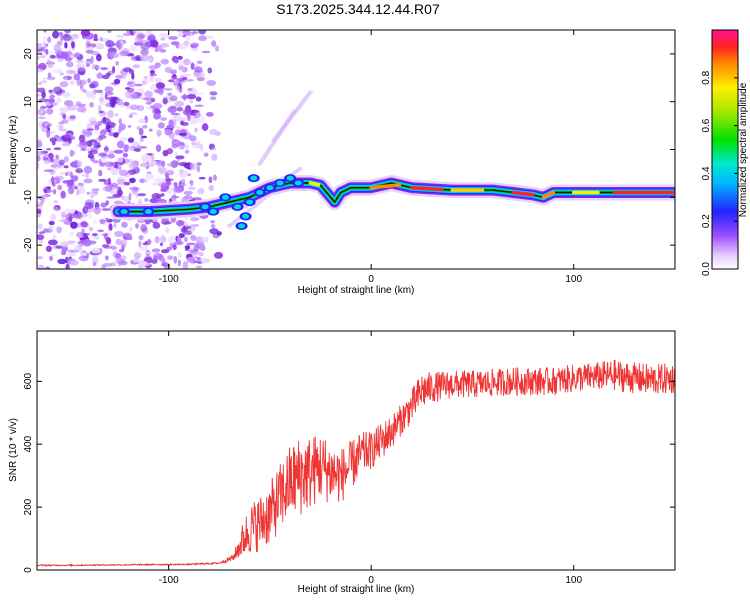  Describe the element at coordinates (28, 443) in the screenshot. I see `bottom-y-tick-label: 400` at that location.